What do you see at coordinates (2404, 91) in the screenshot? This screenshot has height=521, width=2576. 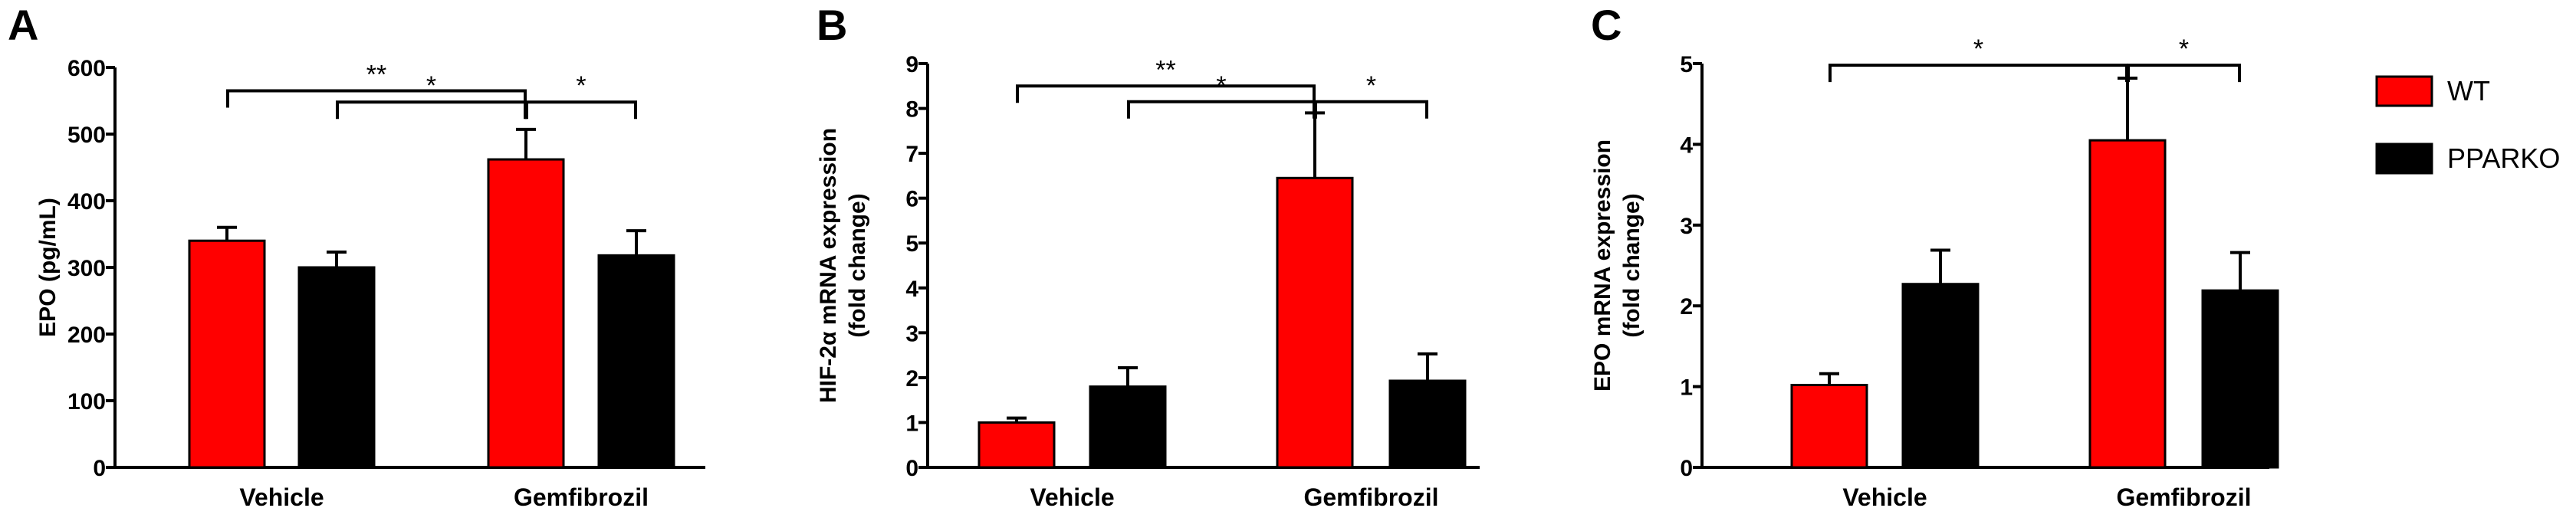 I see `legend-swatch-wt` at bounding box center [2404, 91].